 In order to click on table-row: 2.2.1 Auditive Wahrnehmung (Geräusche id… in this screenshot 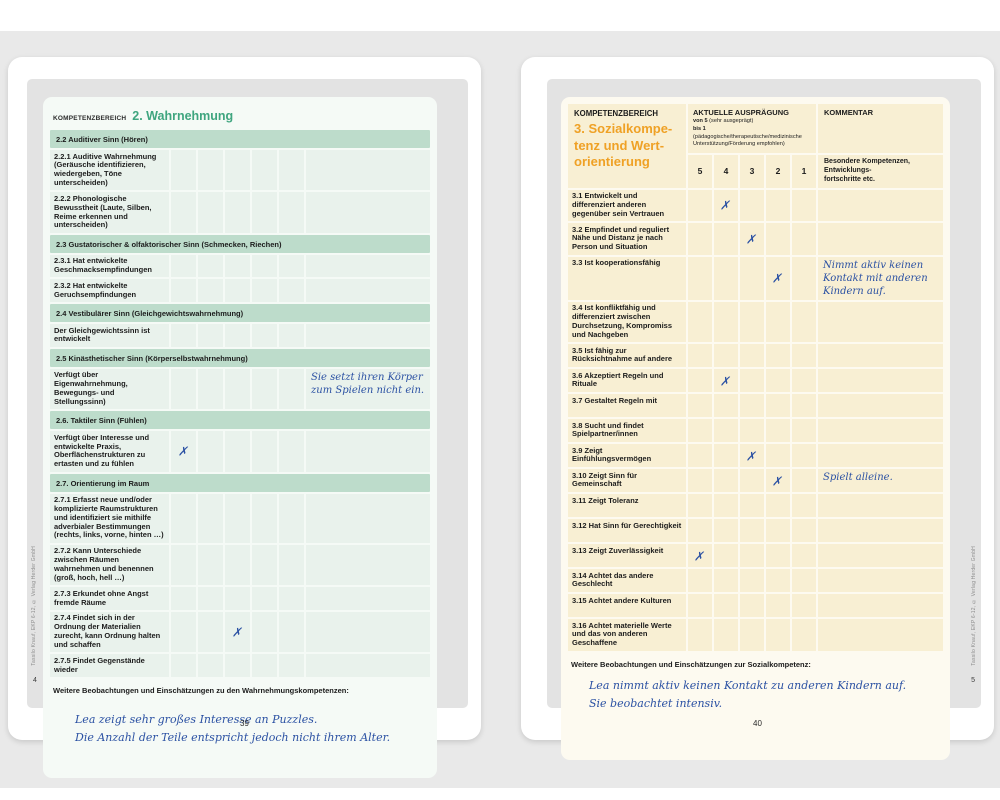, I will do `click(240, 170)`.